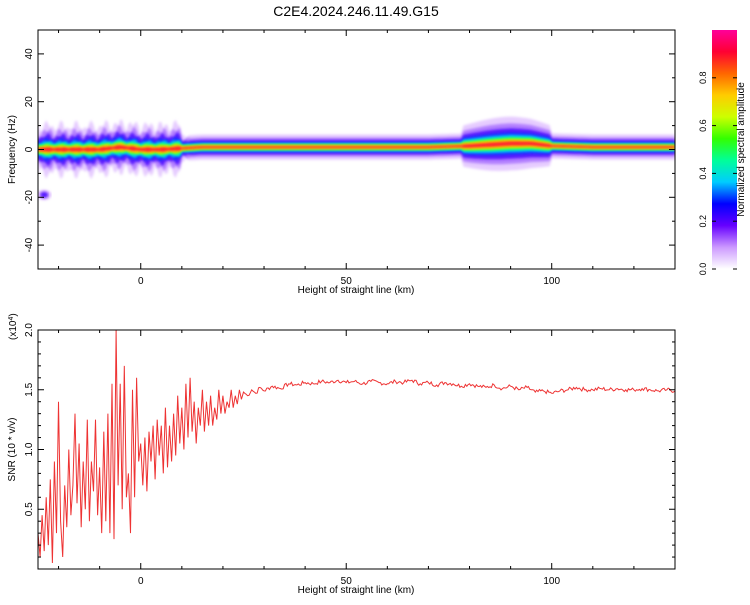 This screenshot has width=750, height=605. Describe the element at coordinates (29, 244) in the screenshot. I see `y-tick-label: -40` at that location.